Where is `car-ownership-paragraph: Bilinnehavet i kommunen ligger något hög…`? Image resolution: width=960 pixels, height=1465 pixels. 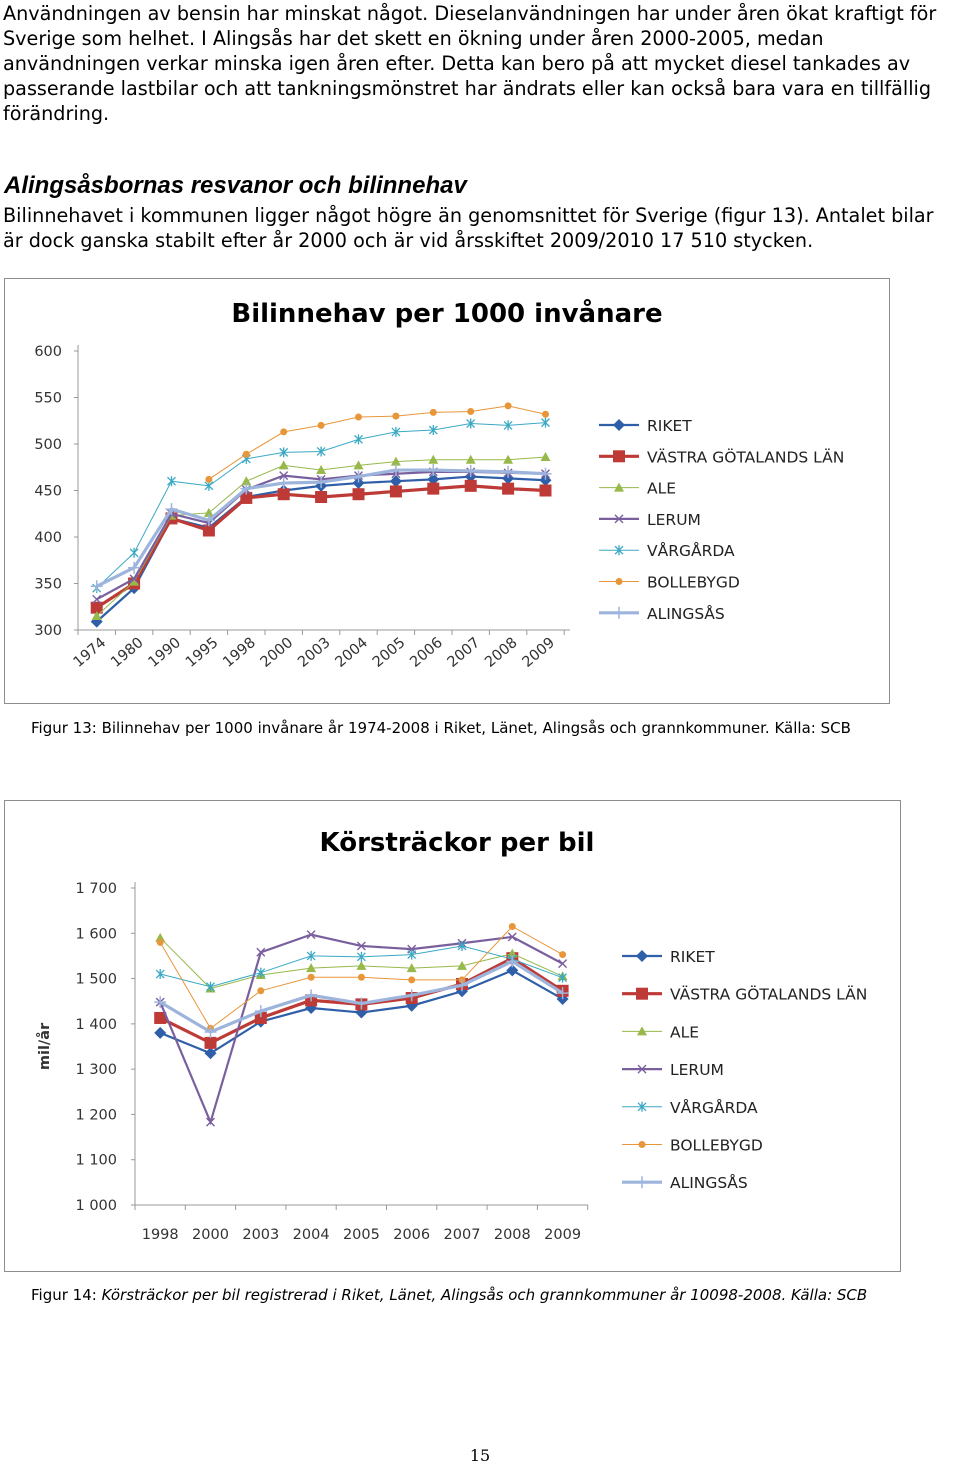 car-ownership-paragraph: Bilinnehavet i kommunen ligger något hög… is located at coordinates (468, 228).